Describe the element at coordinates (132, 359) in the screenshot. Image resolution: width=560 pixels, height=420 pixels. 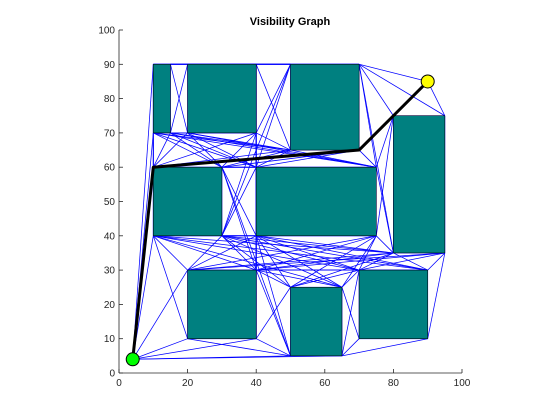
I see `start-point` at that location.